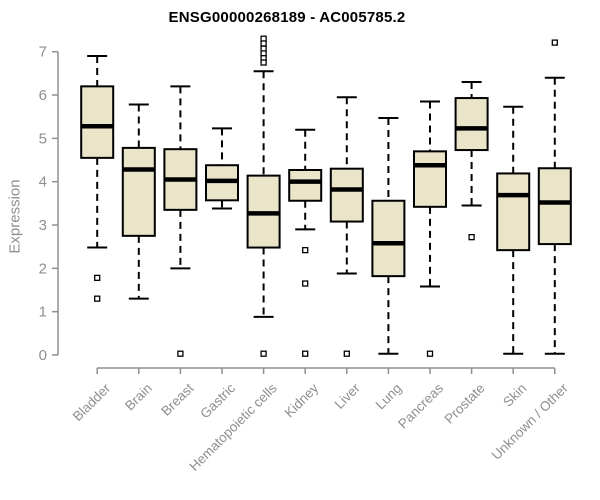 The width and height of the screenshot is (600, 500). I want to click on x-tick-label: Prostate, so click(465, 404).